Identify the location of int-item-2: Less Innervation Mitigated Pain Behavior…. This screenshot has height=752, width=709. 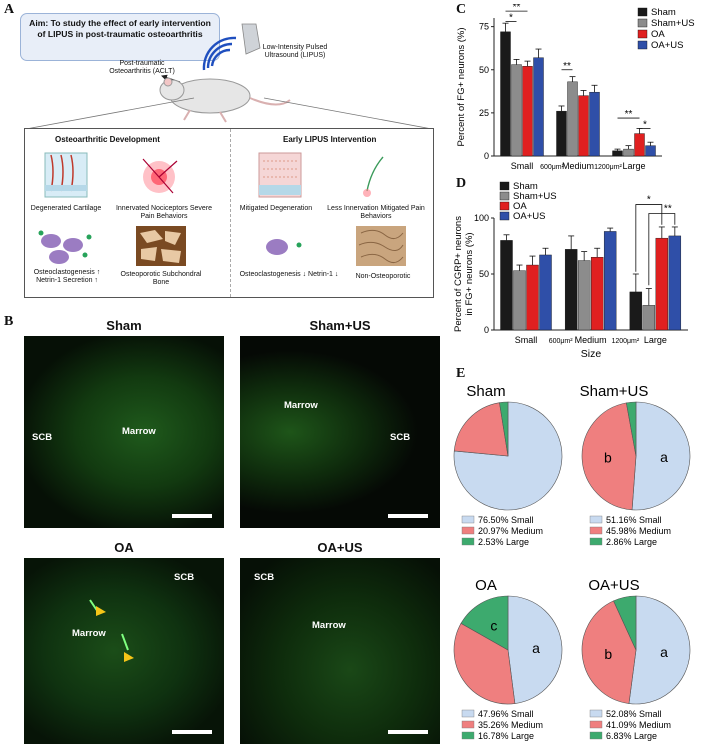
(376, 213).